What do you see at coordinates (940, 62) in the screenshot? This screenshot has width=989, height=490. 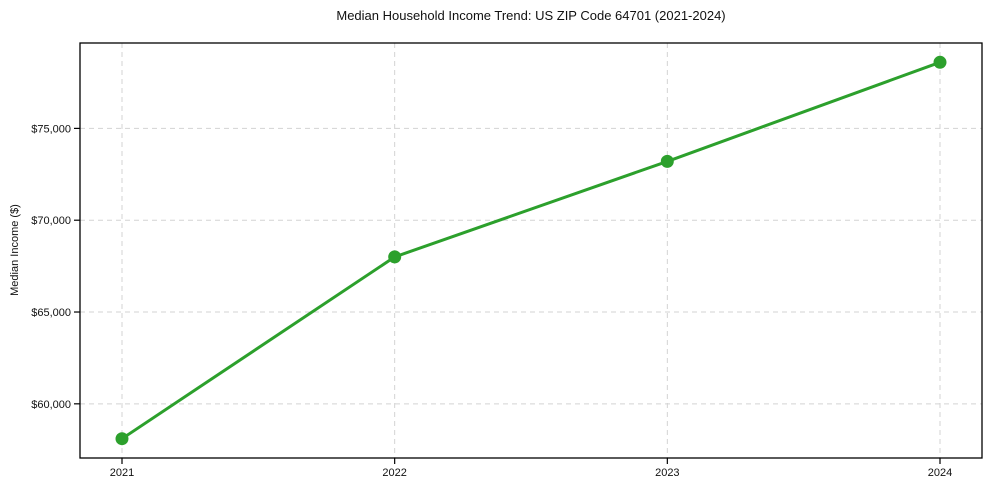 I see `data-point-2024` at bounding box center [940, 62].